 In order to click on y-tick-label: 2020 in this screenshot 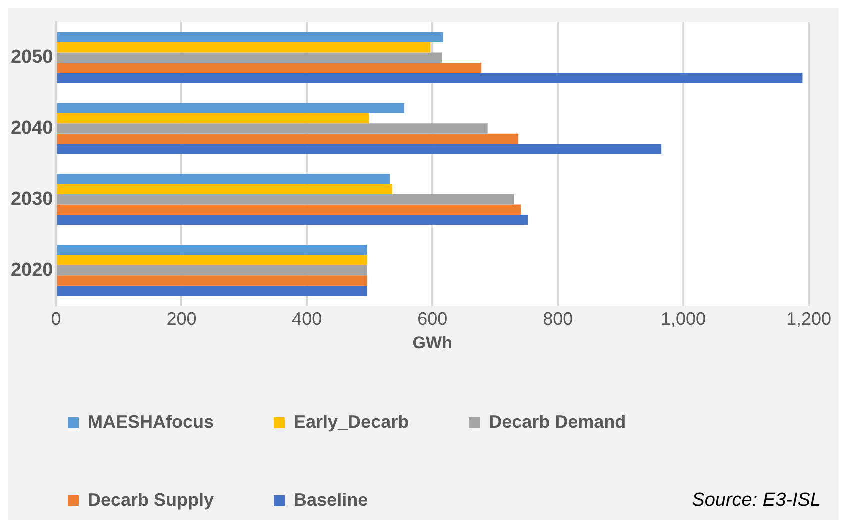, I will do `click(32, 270)`.